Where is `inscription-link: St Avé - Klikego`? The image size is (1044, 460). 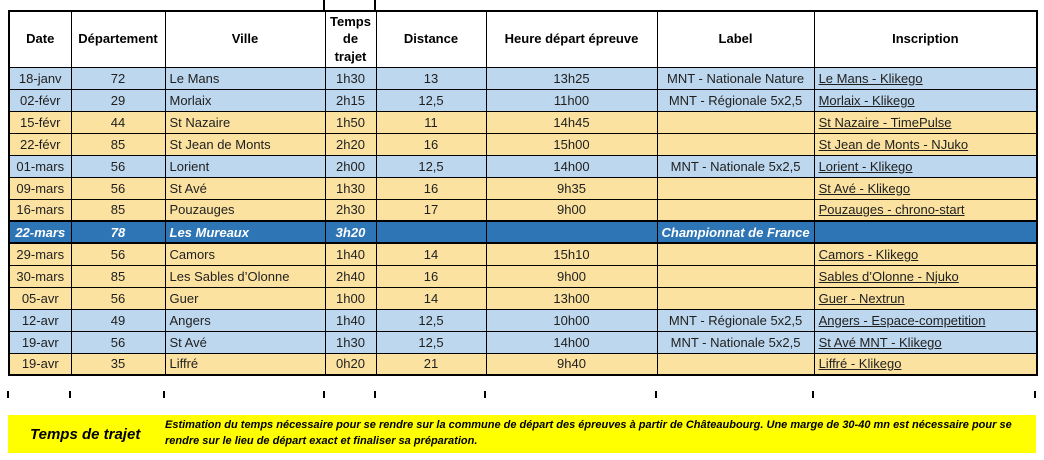 inscription-link: St Avé - Klikego is located at coordinates (864, 188).